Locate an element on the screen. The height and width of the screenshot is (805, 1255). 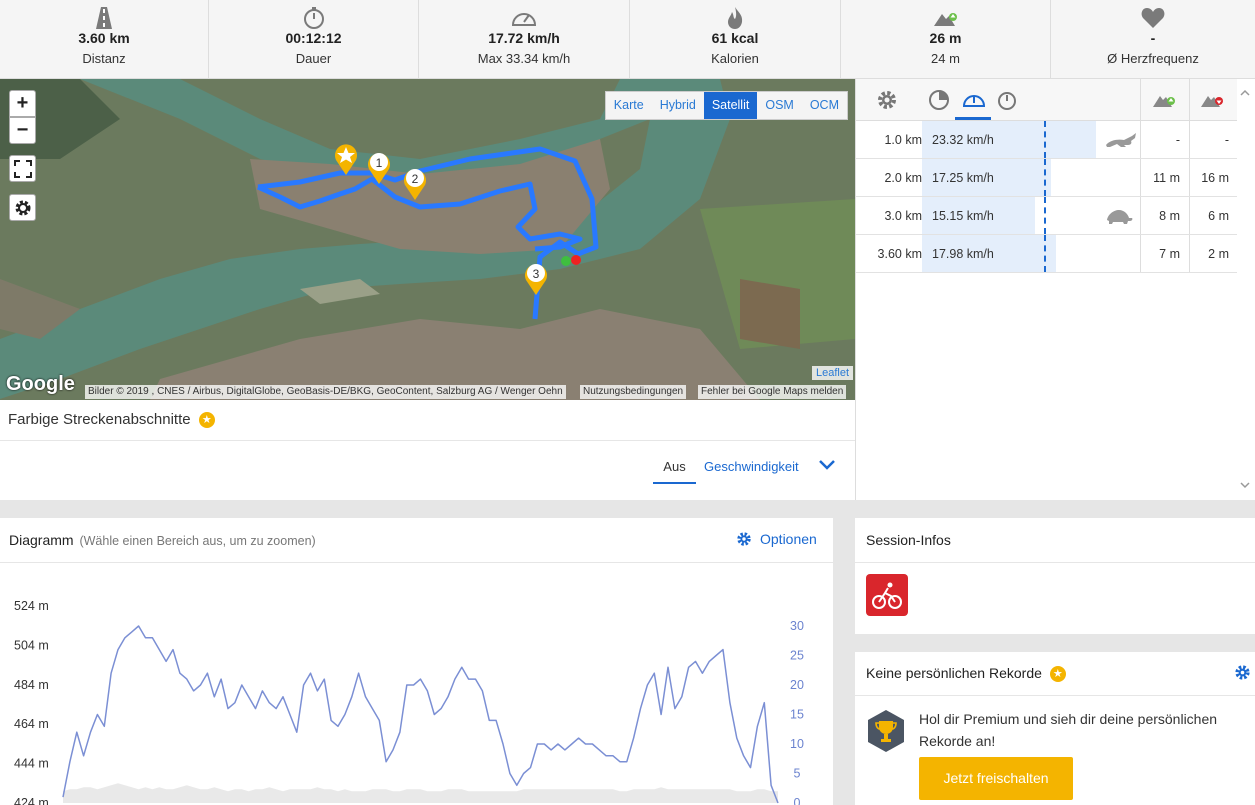
stat-duration: 00:12:12 Dauer is located at coordinates (314, 39).